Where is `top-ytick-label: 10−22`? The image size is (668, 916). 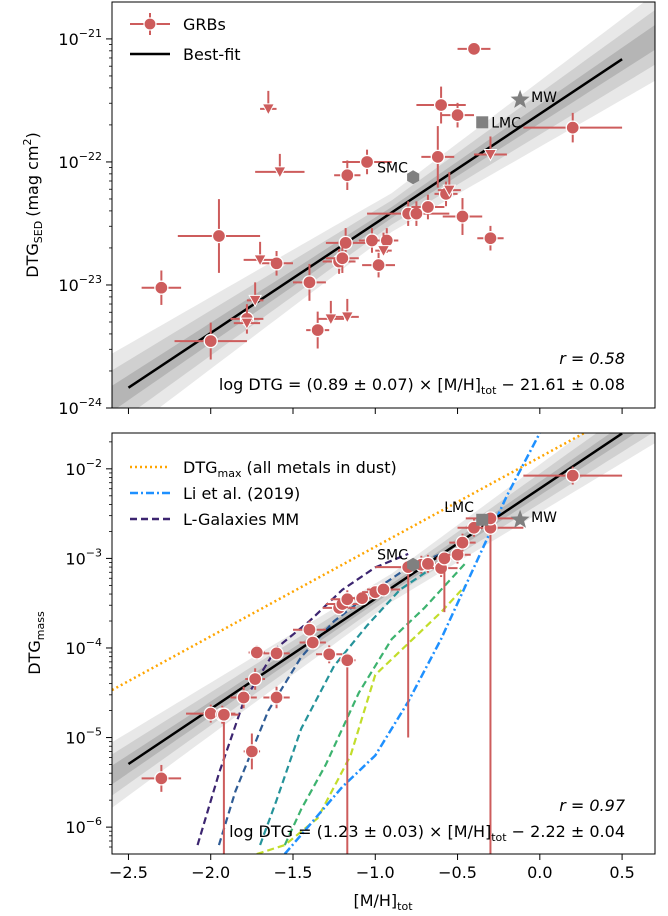 top-ytick-label: 10−22 is located at coordinates (80, 161).